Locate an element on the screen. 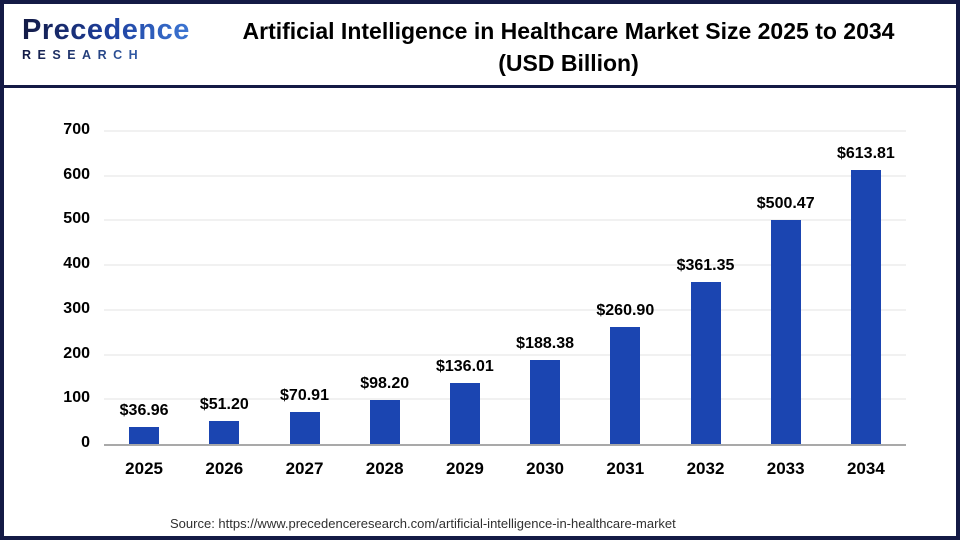 This screenshot has width=960, height=540. bar-2028 is located at coordinates (384, 422).